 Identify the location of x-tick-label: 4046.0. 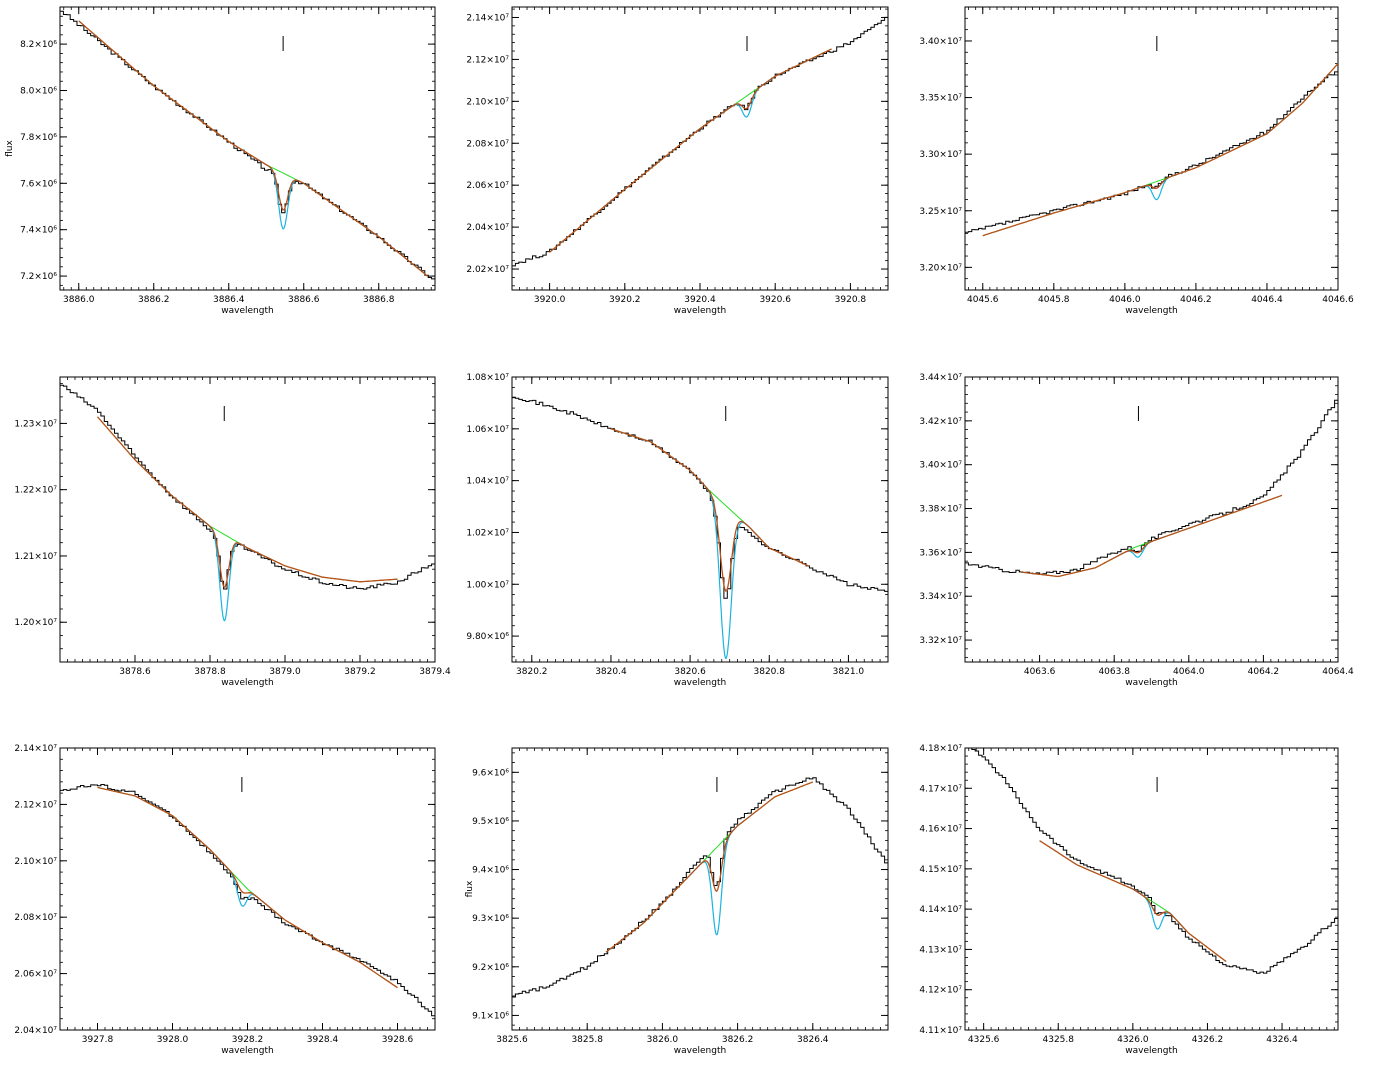
(1125, 300).